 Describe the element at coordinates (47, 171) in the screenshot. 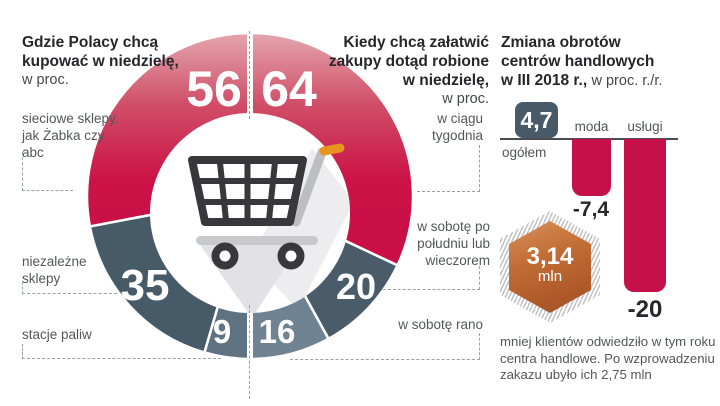

I see `connector-sieciowe` at that location.